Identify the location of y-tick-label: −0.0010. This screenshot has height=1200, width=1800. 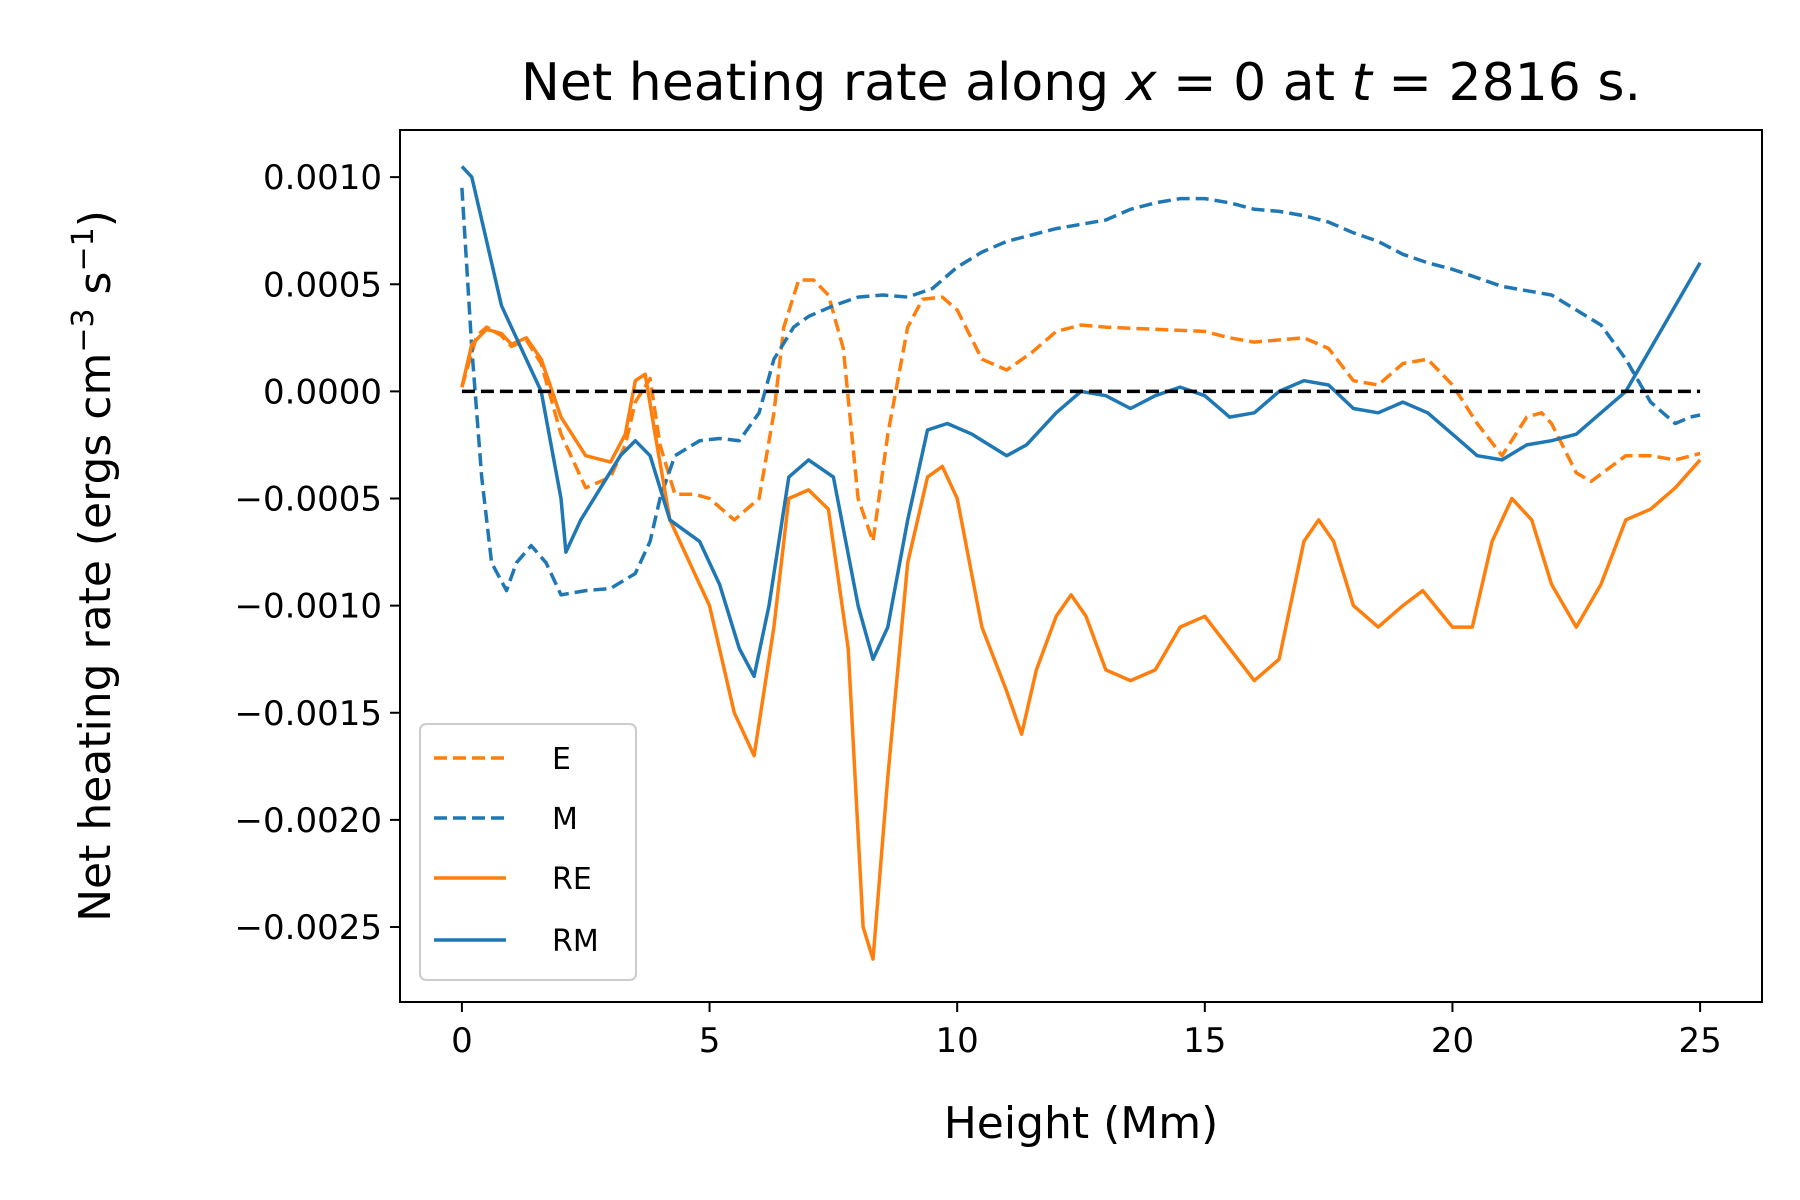
(308, 607).